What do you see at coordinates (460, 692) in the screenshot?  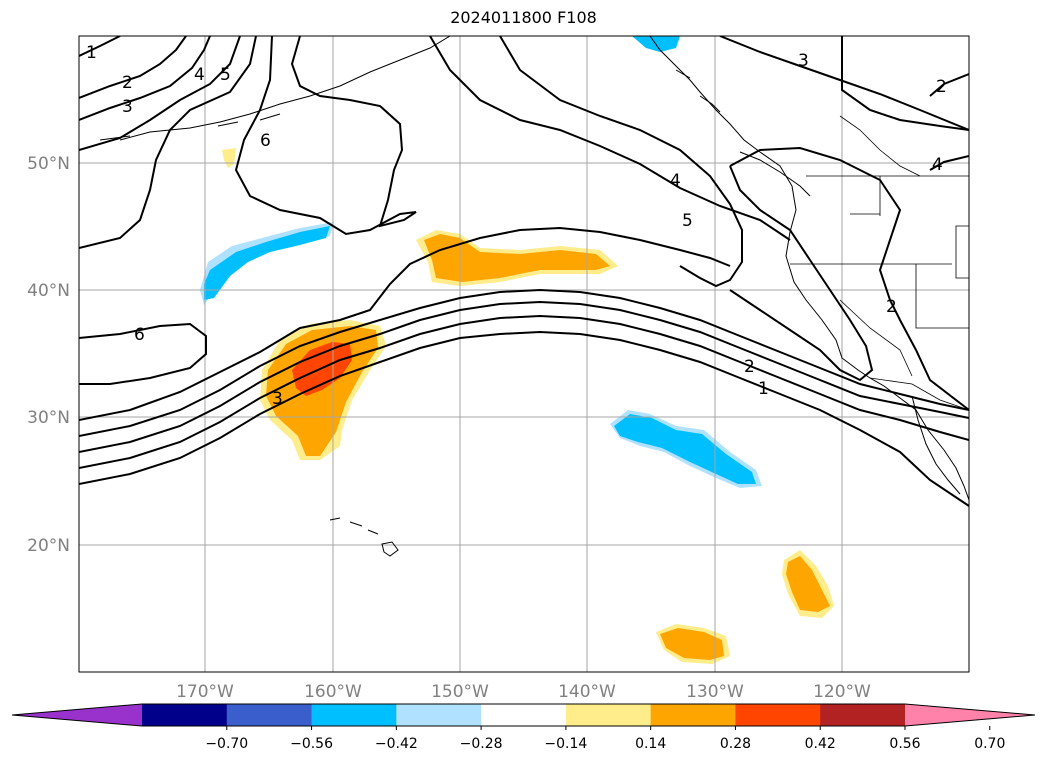 I see `lon-label: 150°W` at bounding box center [460, 692].